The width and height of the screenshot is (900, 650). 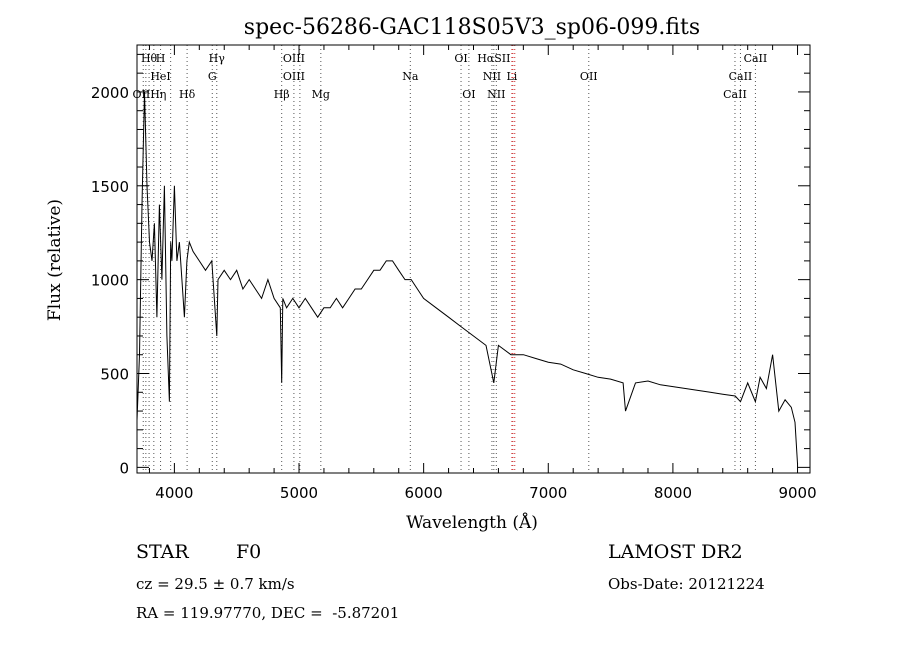 I want to click on line-label-10: Na, so click(x=410, y=76).